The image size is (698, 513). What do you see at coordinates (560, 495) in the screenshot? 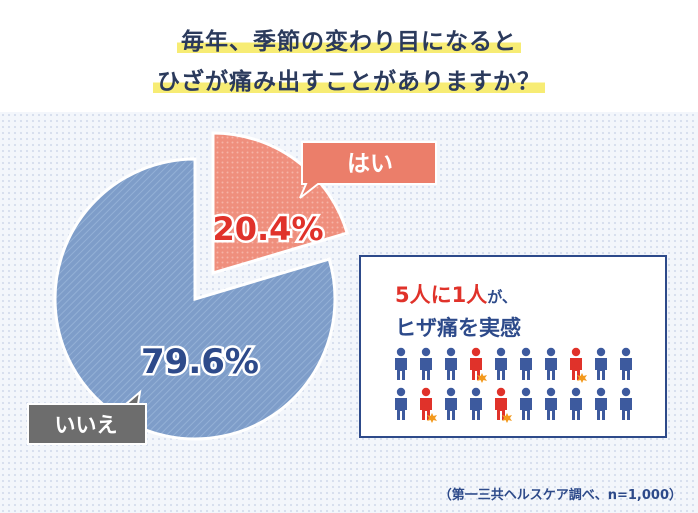
I see `source-note: （第一三共ヘルスケア調べ、n=1,000）` at bounding box center [560, 495].